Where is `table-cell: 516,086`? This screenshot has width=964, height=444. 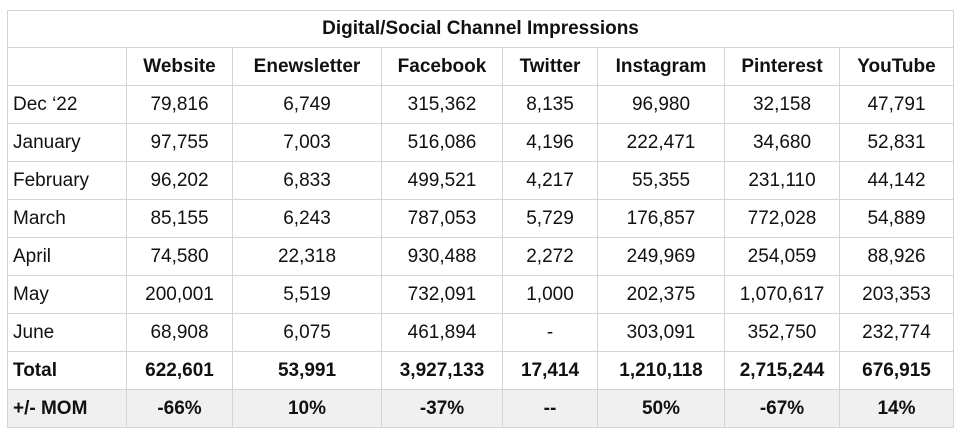
table-cell: 516,086 is located at coordinates (442, 142).